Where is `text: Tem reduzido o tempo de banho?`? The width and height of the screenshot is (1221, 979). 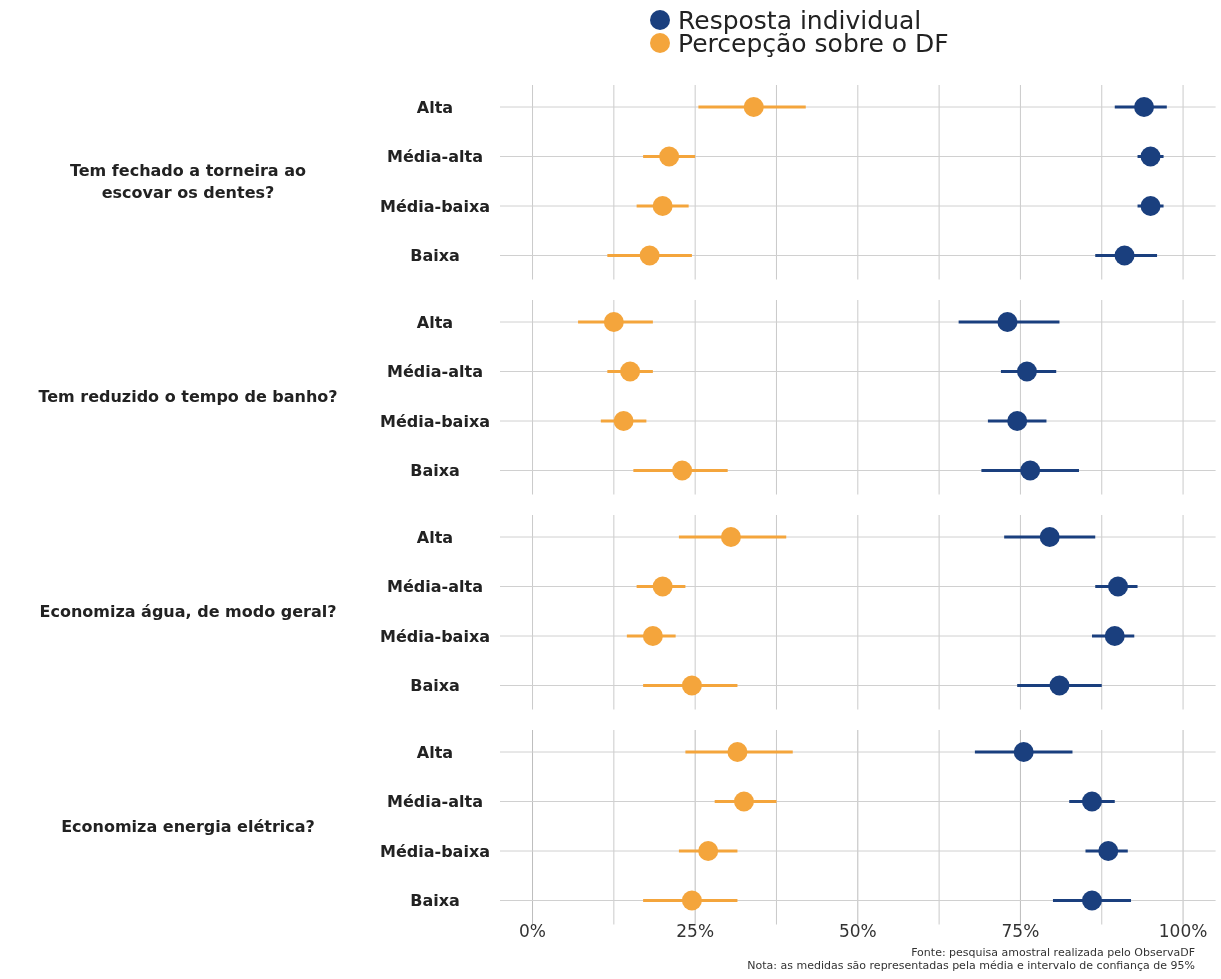 text: Tem reduzido o tempo de banho? is located at coordinates (188, 396).